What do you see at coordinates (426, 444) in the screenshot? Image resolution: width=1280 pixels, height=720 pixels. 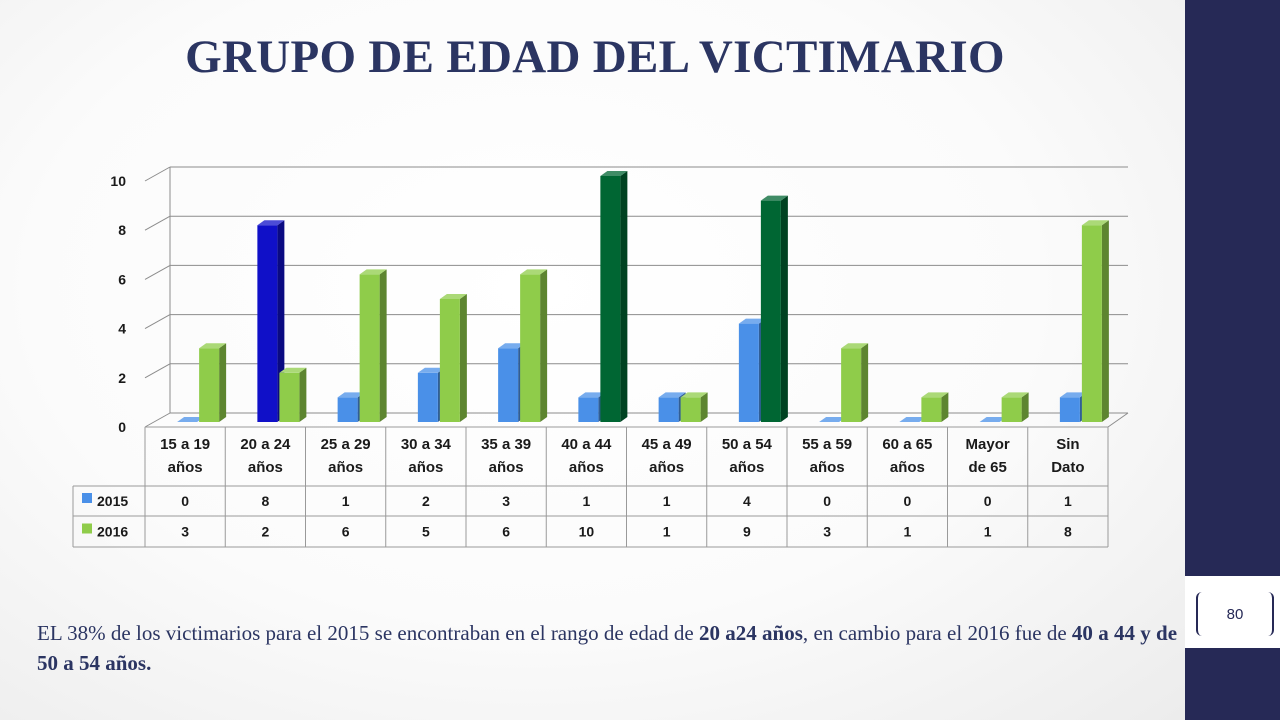 I see `category-label: 30 a 34` at bounding box center [426, 444].